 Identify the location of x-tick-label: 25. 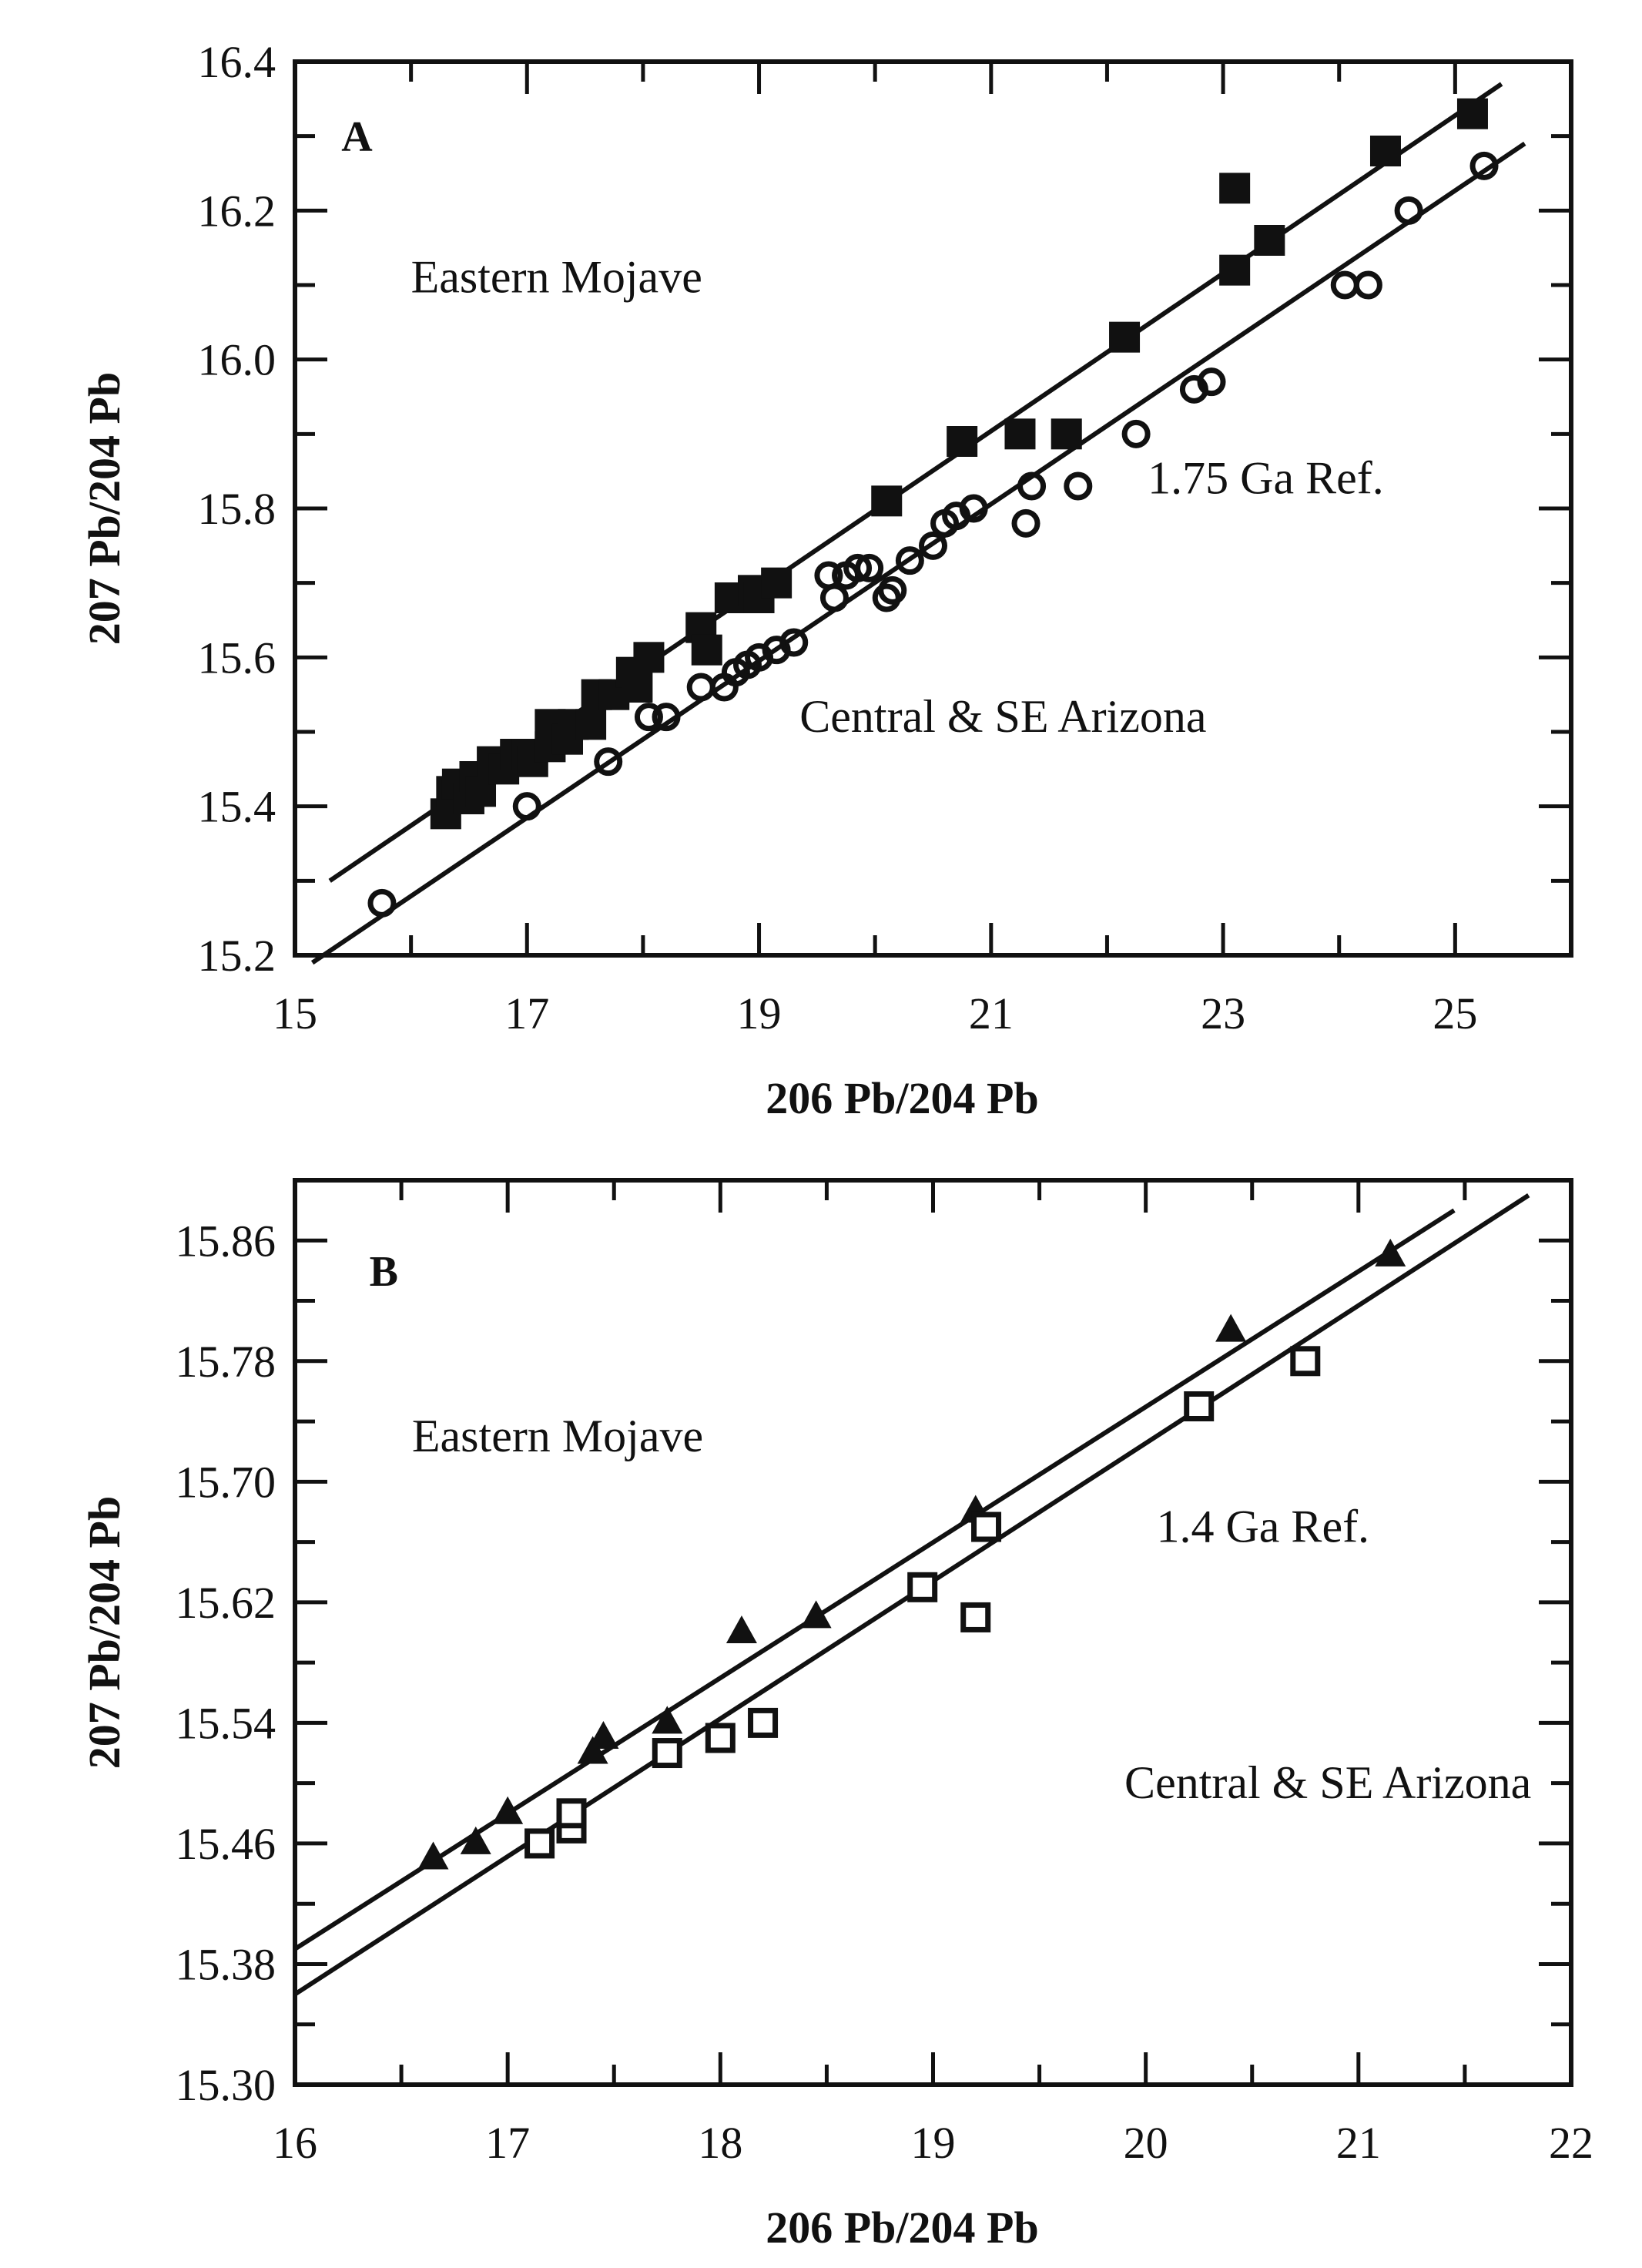
(1455, 1013).